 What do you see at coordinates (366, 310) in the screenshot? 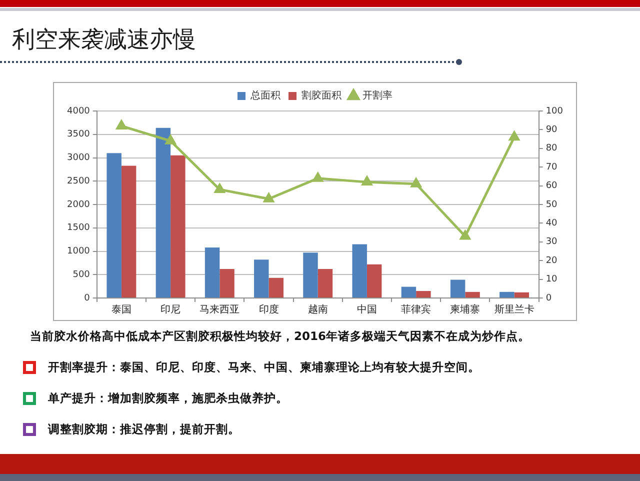
I see `x-tick-label: 中国` at bounding box center [366, 310].